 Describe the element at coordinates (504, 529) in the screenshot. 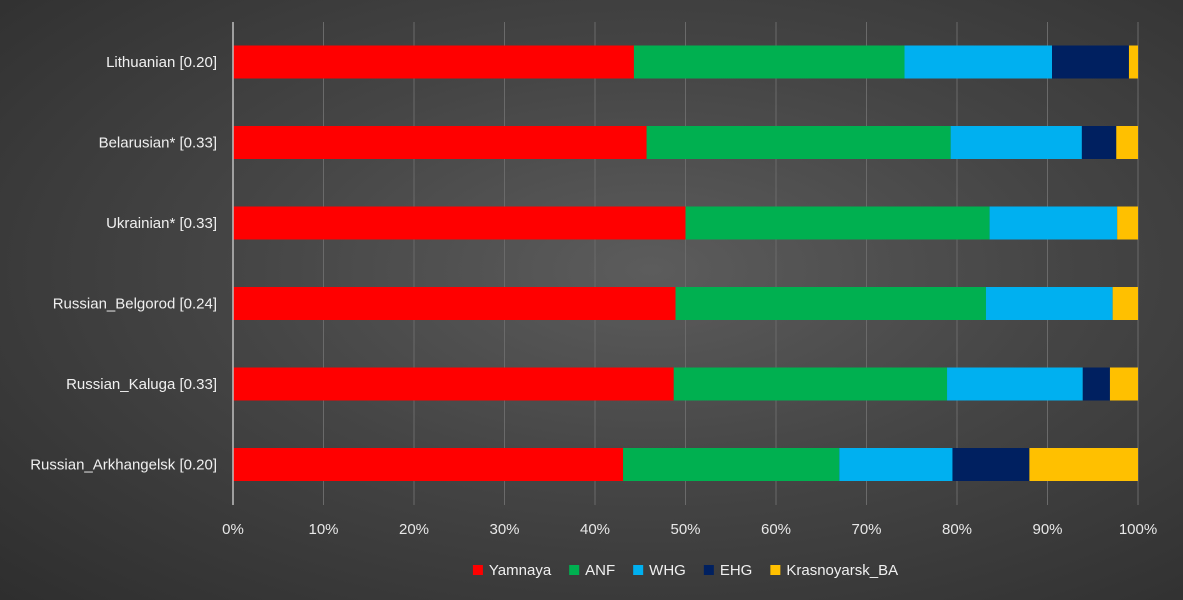

I see `x-tick-label: 30%` at that location.